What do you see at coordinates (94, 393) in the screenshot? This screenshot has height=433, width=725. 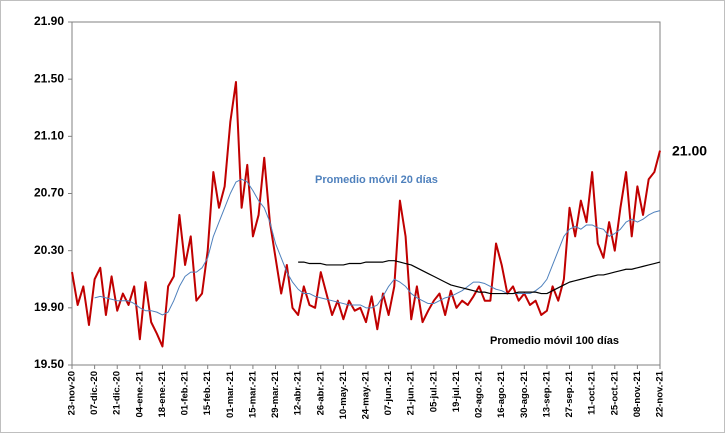 I see `x-tick-label: 07-dic.-20` at bounding box center [94, 393].